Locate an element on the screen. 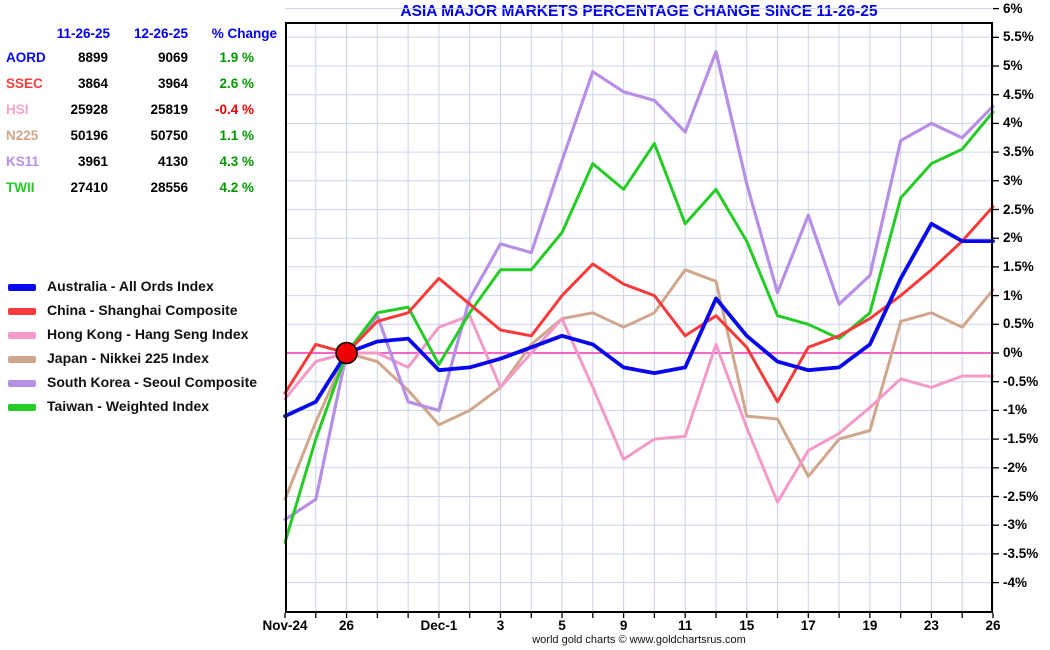  baseline-red-dot-marker is located at coordinates (346, 353).